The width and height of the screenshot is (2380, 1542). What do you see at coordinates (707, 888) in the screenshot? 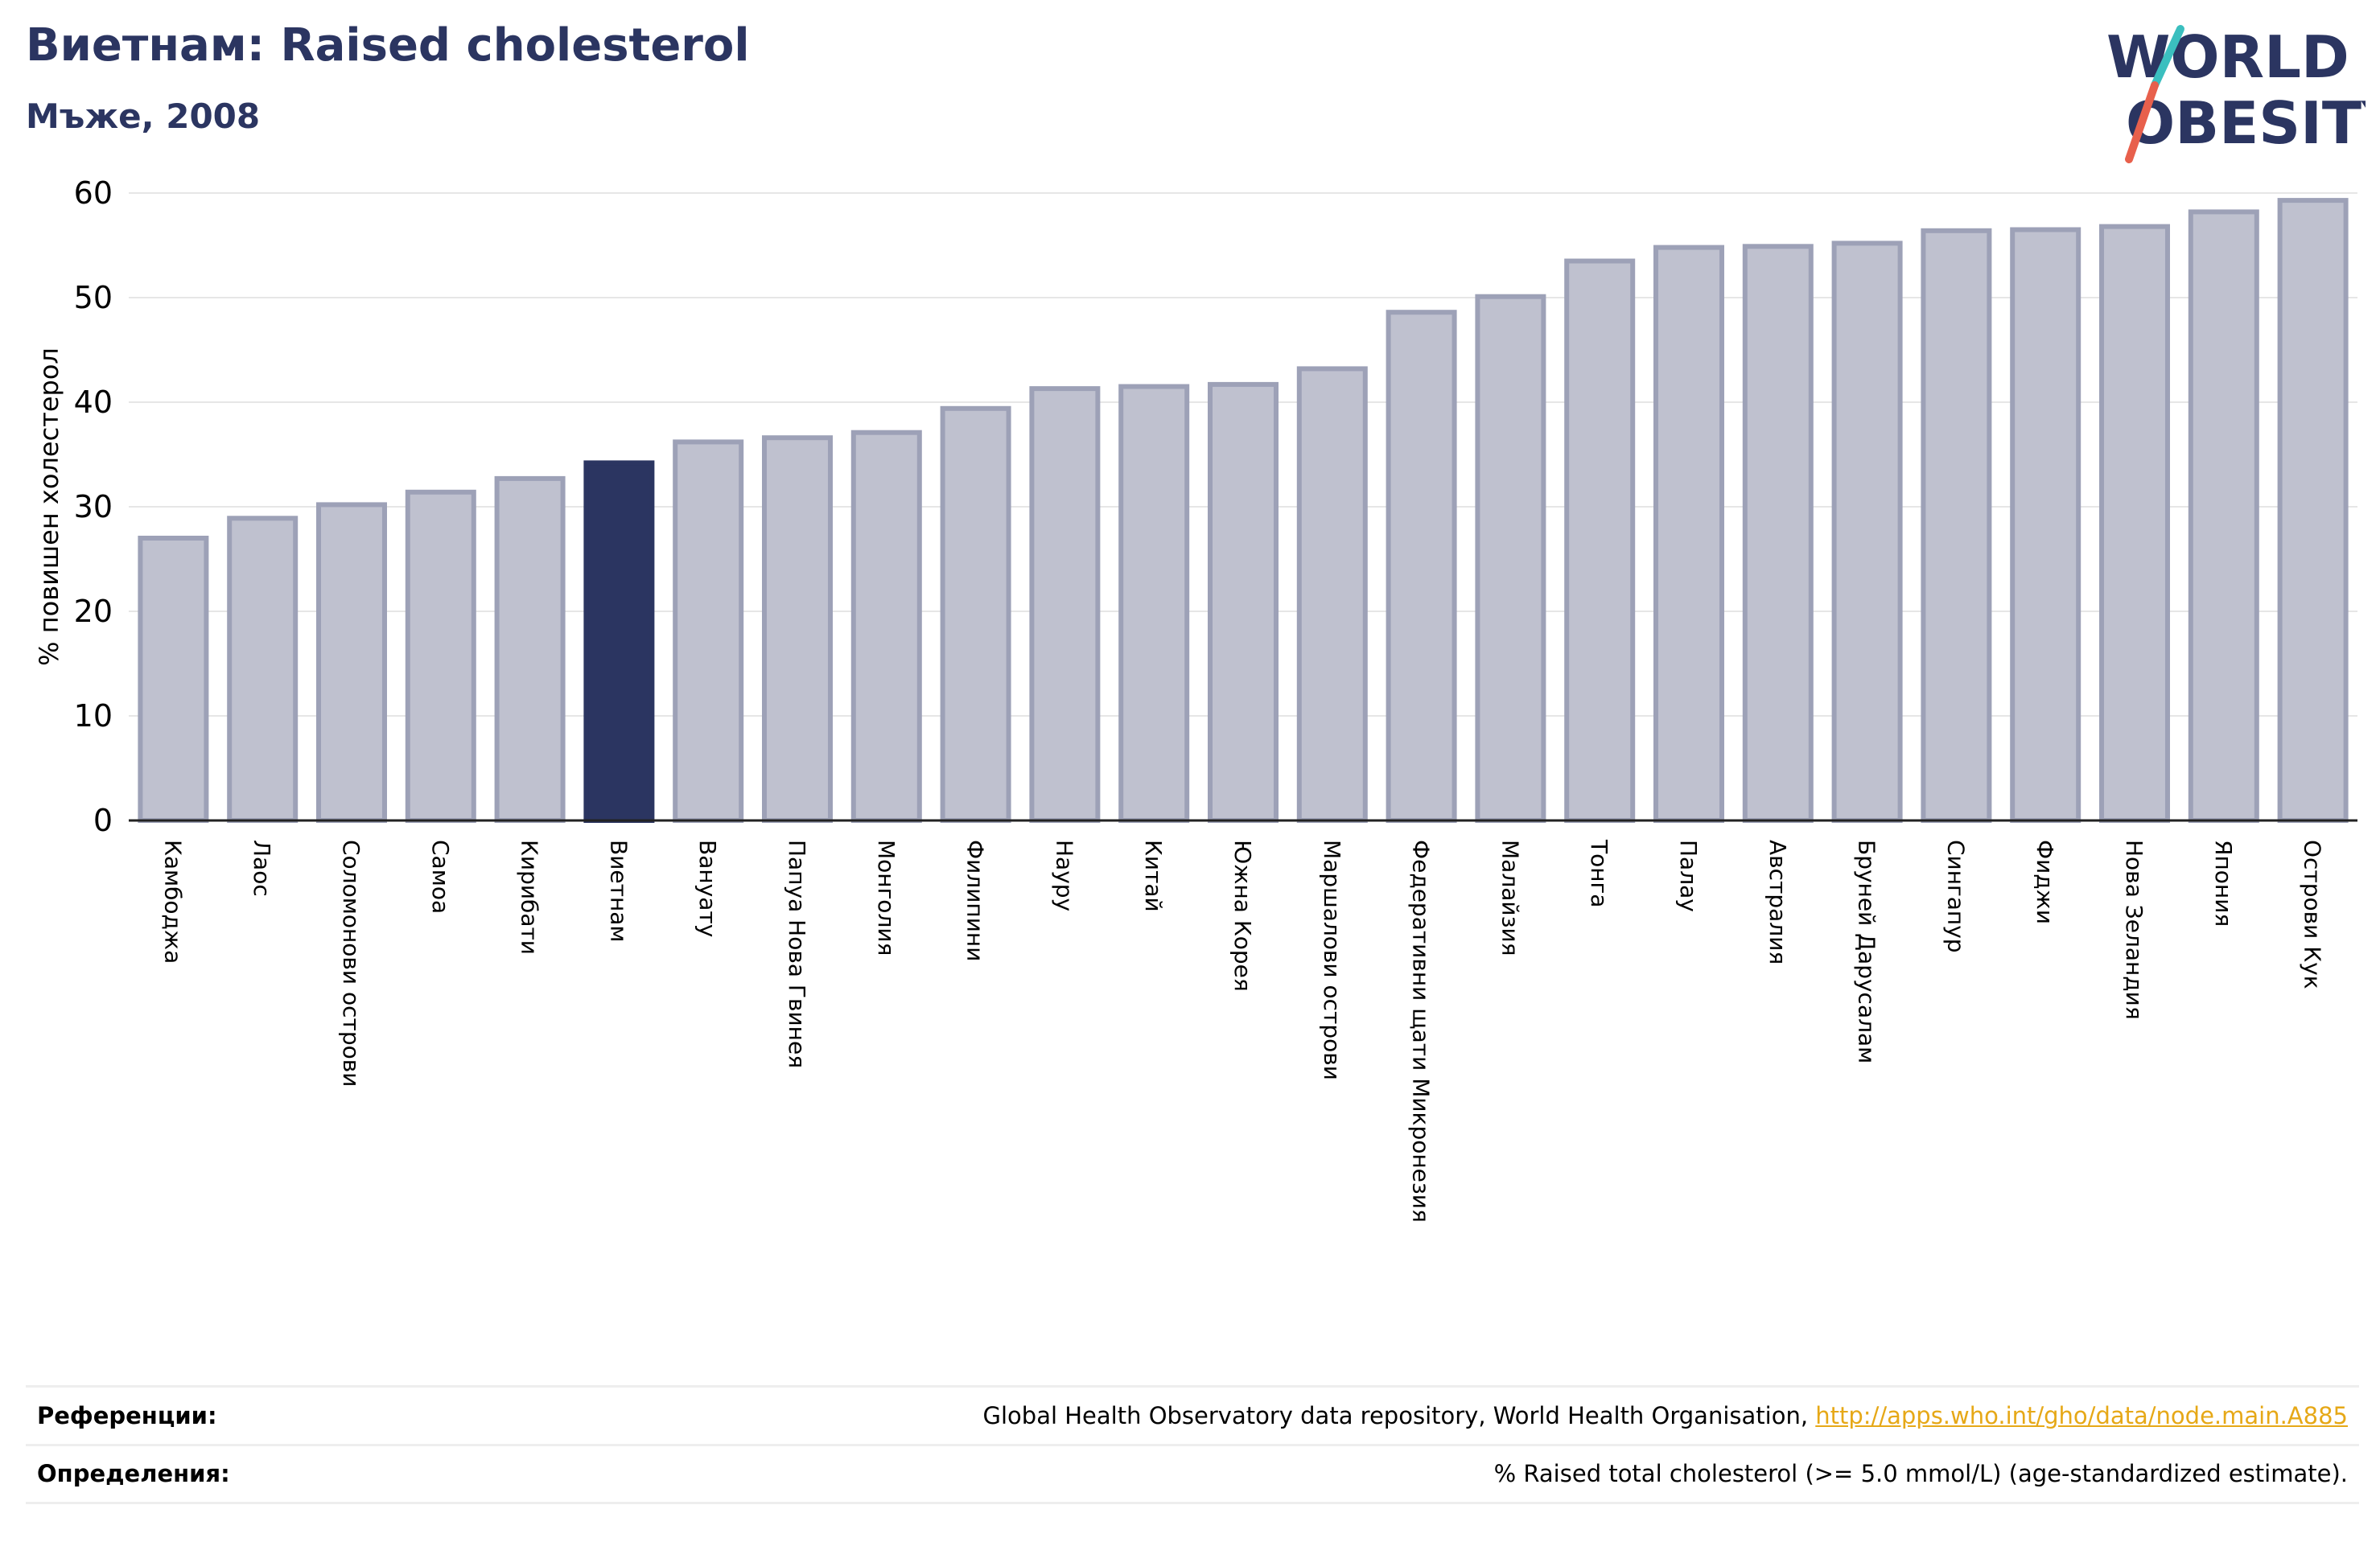
I see `x-tick-label: Вануату` at bounding box center [707, 888].